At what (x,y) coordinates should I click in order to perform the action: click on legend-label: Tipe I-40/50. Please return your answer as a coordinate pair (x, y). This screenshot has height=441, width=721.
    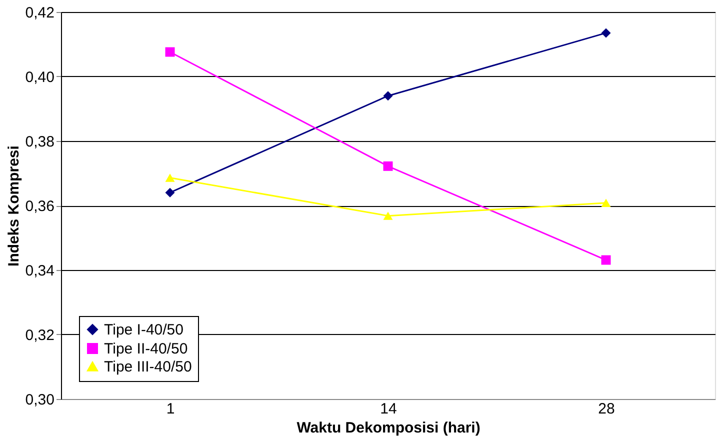
    Looking at the image, I should click on (144, 330).